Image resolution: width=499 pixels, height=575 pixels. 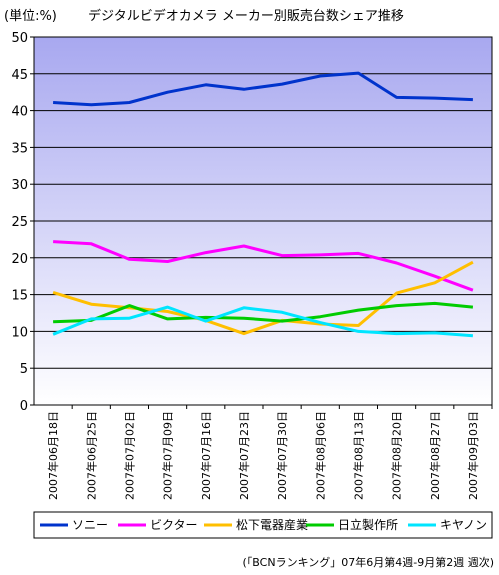 I want to click on y-tick-label: 0, so click(x=24, y=406).